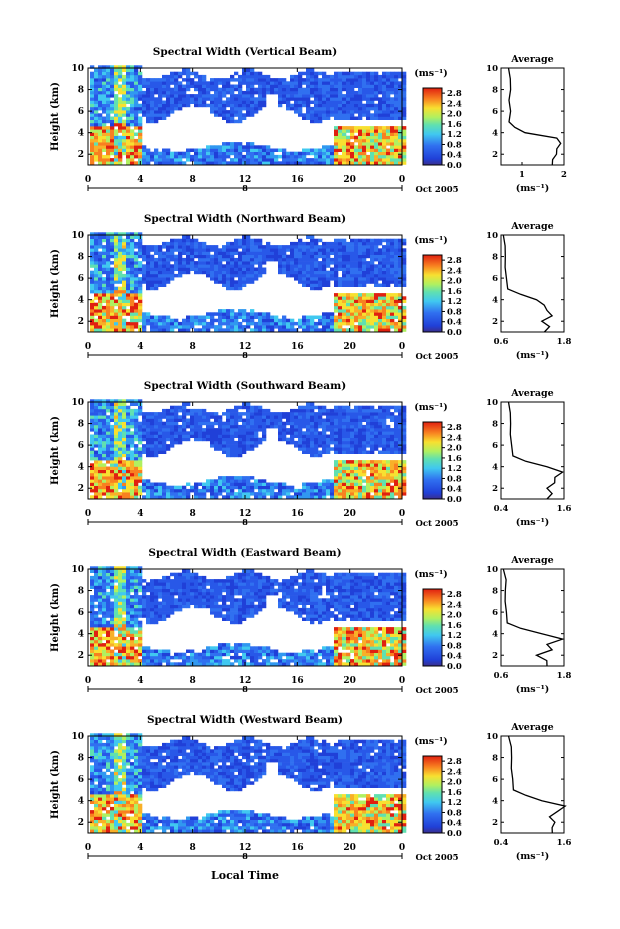  I want to click on panel-title: Spectral Width (Westward Beam), so click(245, 720).